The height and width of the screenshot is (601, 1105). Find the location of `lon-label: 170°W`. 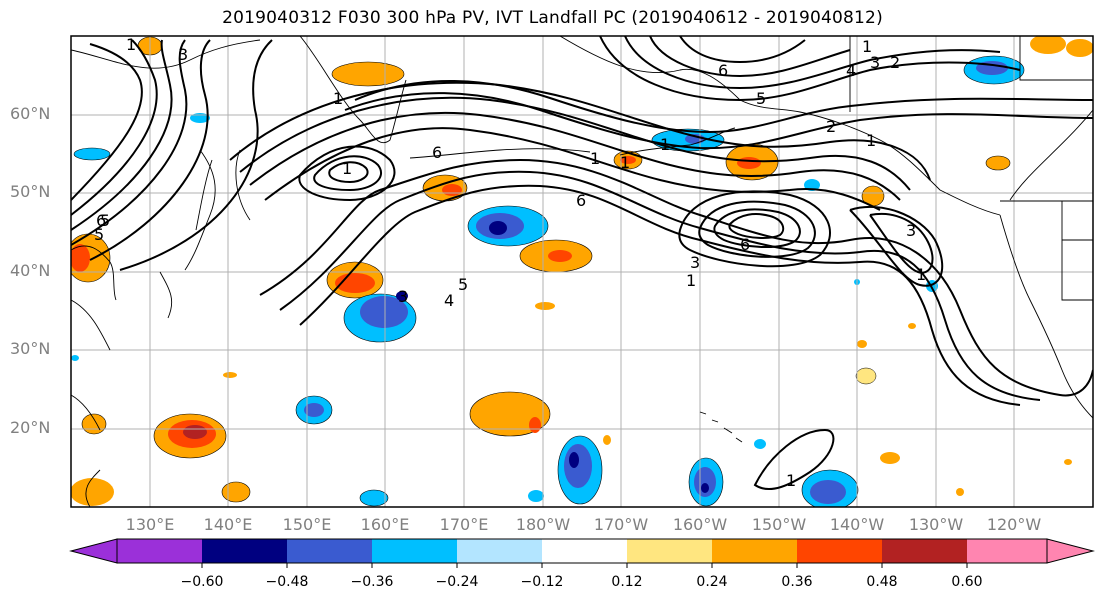

lon-label: 170°W is located at coordinates (621, 524).